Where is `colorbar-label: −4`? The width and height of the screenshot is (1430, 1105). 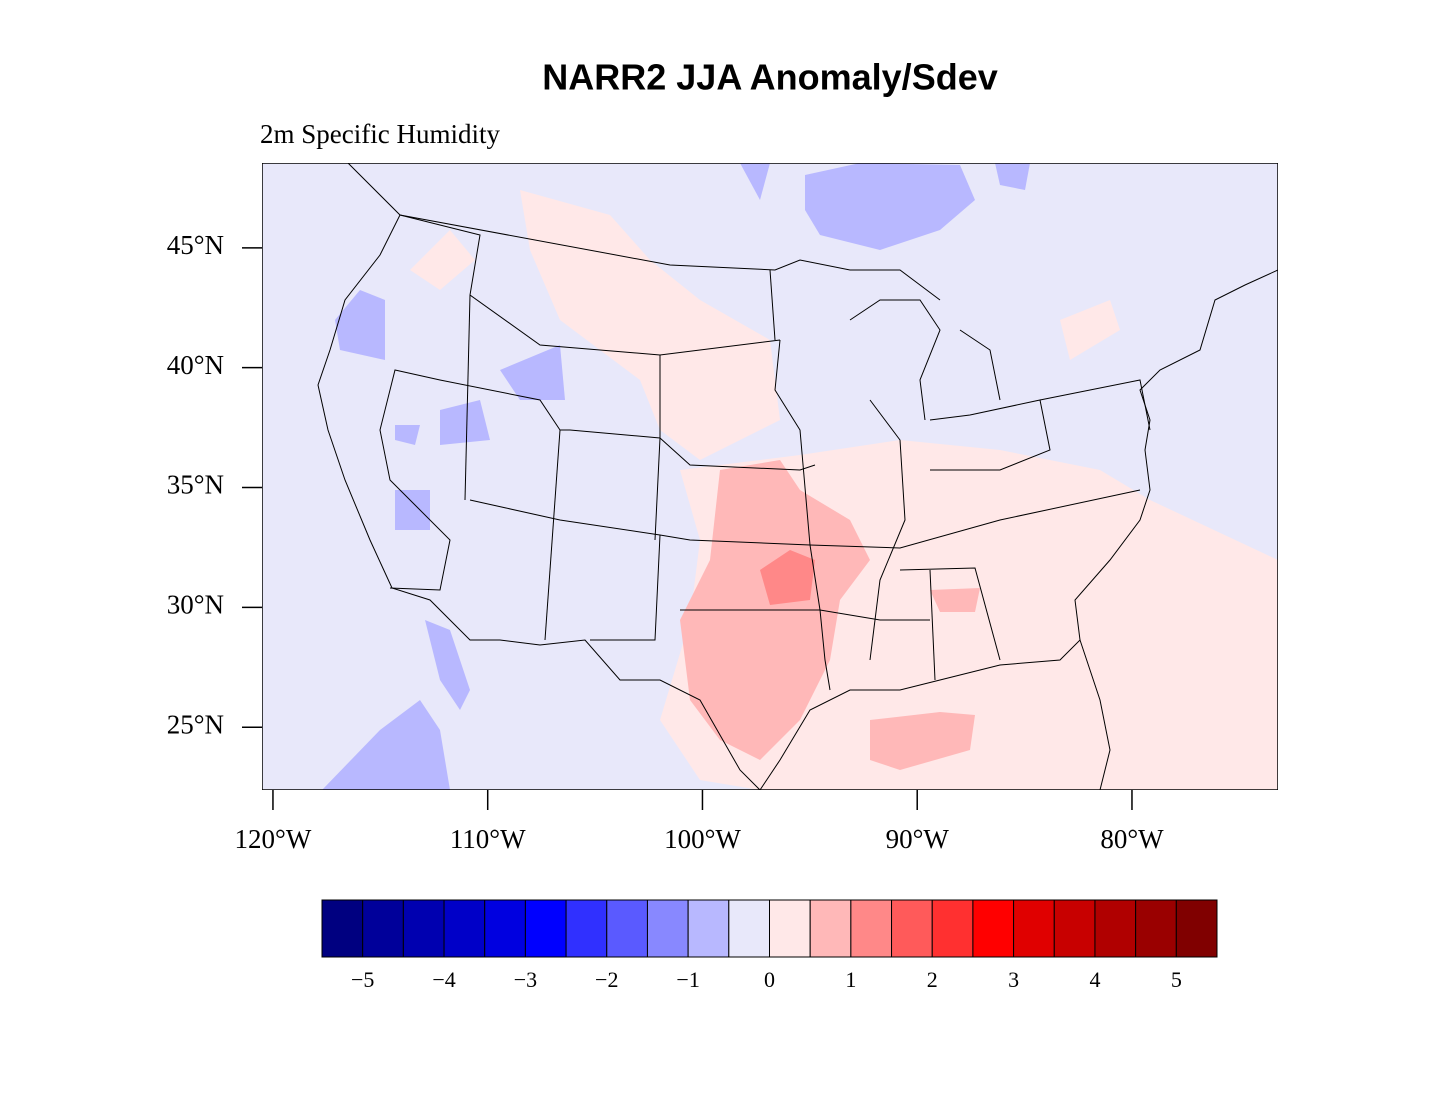 colorbar-label: −4 is located at coordinates (443, 979).